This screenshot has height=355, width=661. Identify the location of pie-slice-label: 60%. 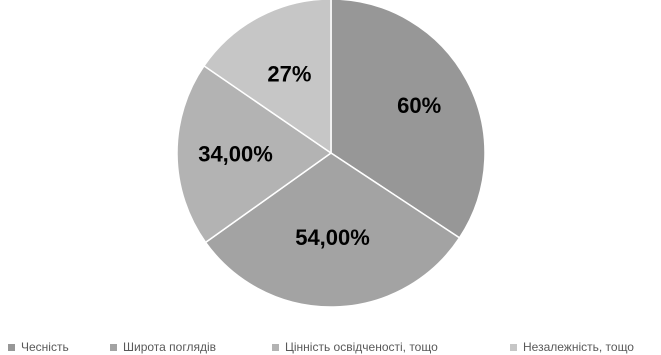
(419, 105).